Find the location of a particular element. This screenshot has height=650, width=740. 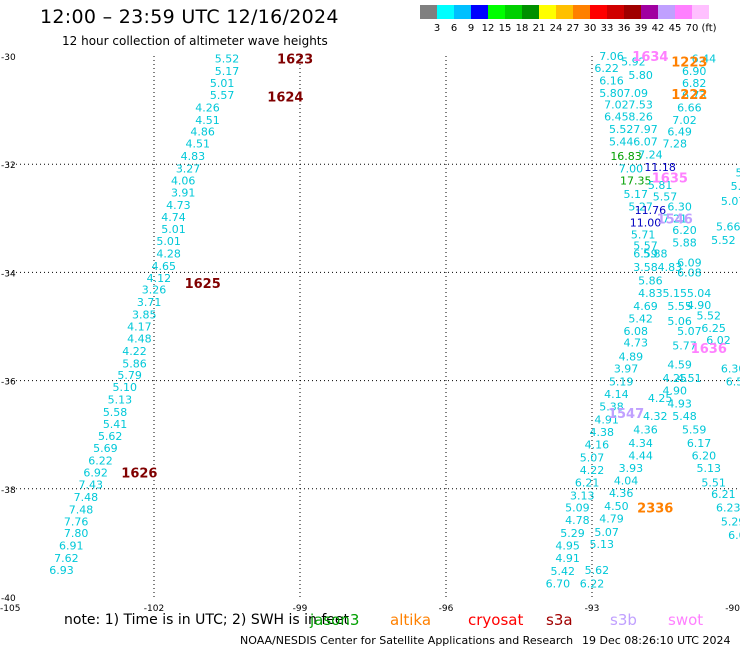

wave-height-value: 7.02 is located at coordinates (616, 105).